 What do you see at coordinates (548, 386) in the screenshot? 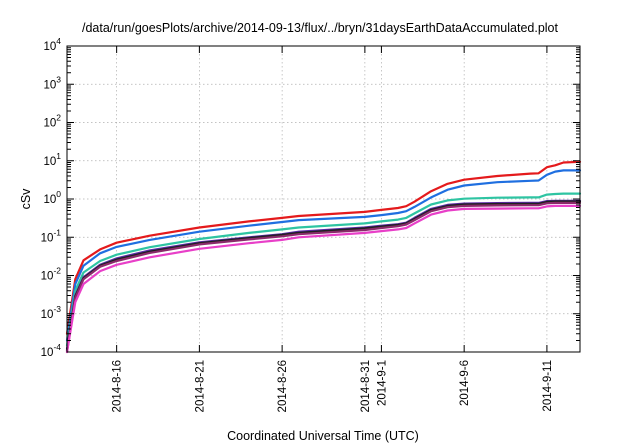
I see `x-tick-label: 2014-9-11` at bounding box center [548, 386].